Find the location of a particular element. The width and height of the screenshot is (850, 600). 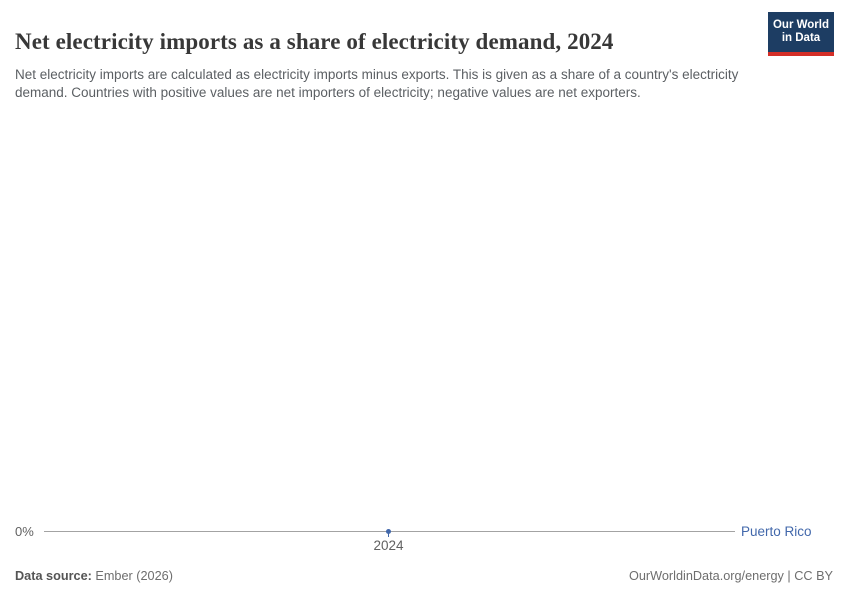

data-source-note: Data source: Ember (2026) is located at coordinates (94, 576).